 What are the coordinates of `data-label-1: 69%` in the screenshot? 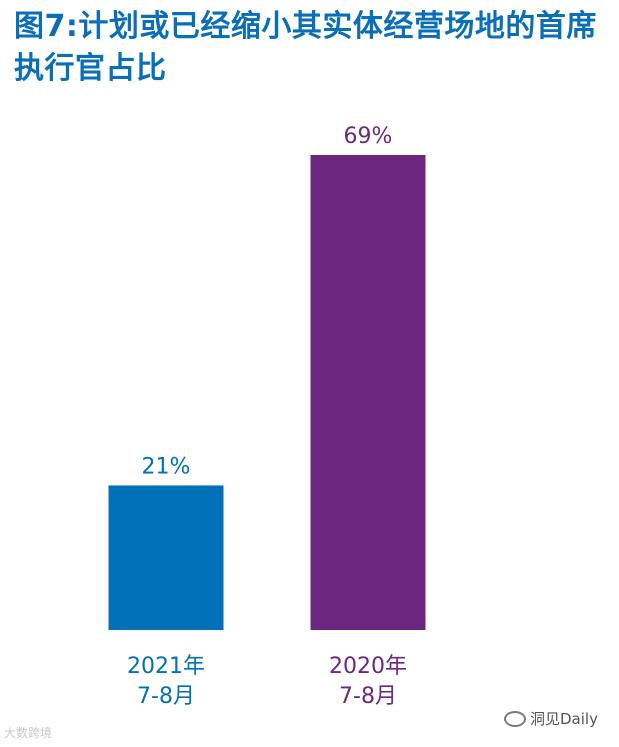 It's located at (368, 136).